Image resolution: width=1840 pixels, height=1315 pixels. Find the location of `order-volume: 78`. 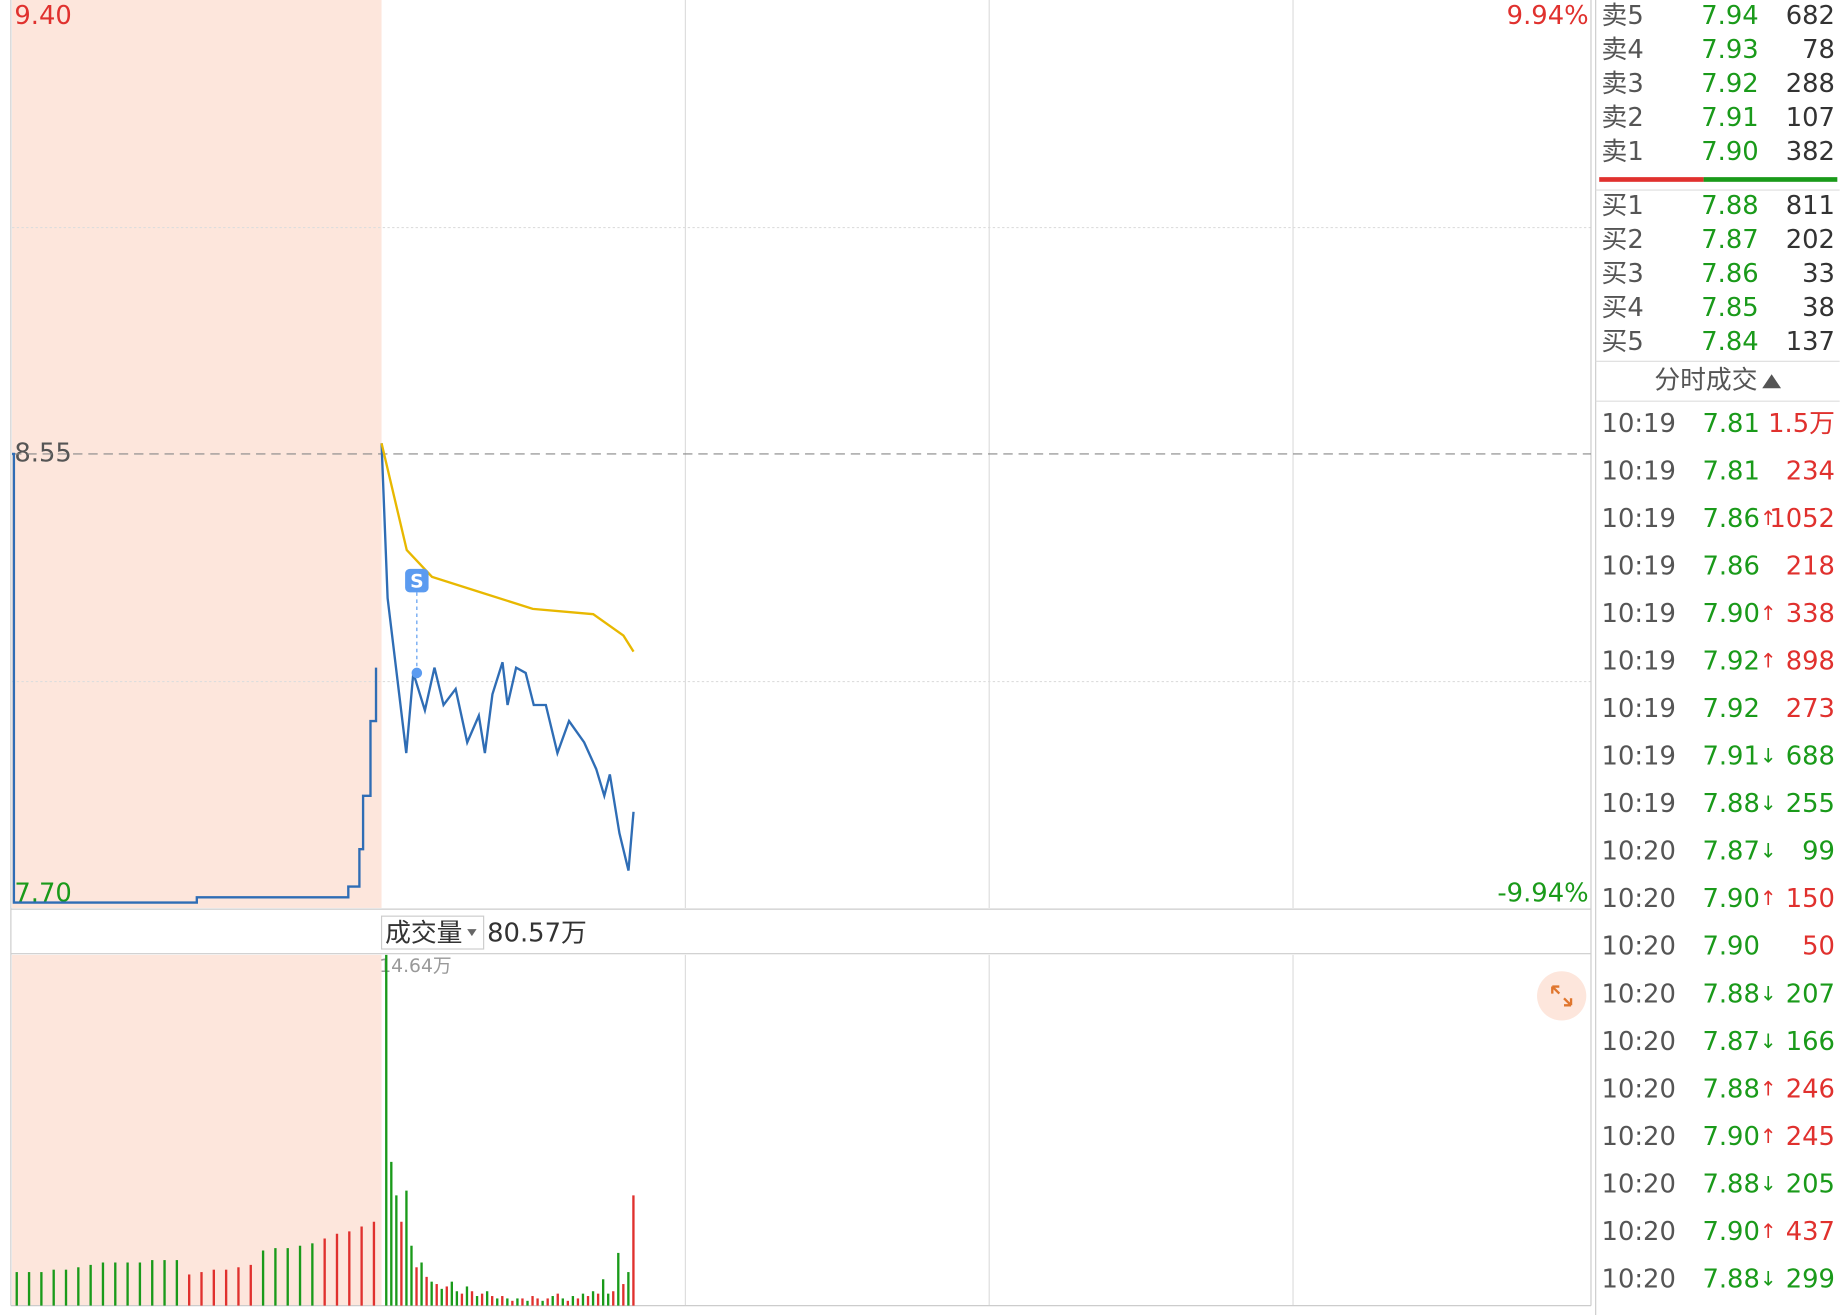

order-volume: 78 is located at coordinates (1818, 50).